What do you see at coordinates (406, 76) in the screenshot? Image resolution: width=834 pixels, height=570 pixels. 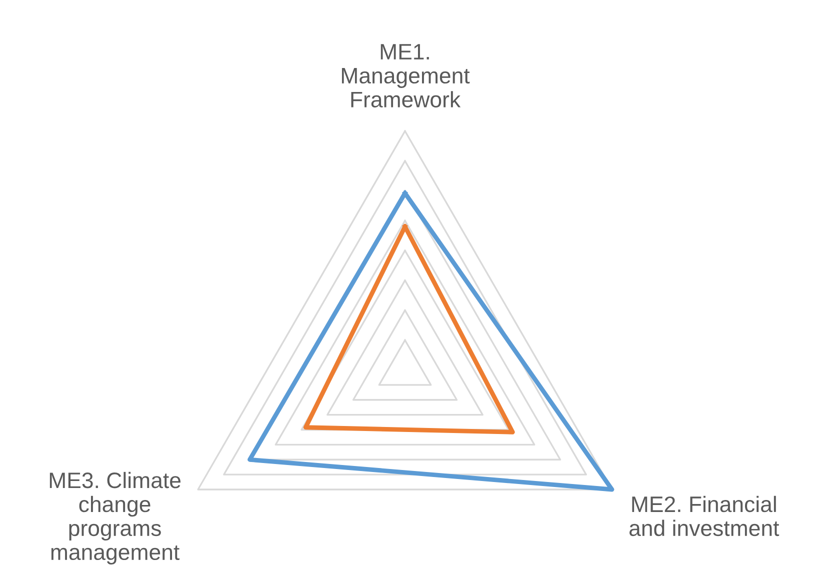 I see `spoke-label: ME1. Management Framework` at bounding box center [406, 76].